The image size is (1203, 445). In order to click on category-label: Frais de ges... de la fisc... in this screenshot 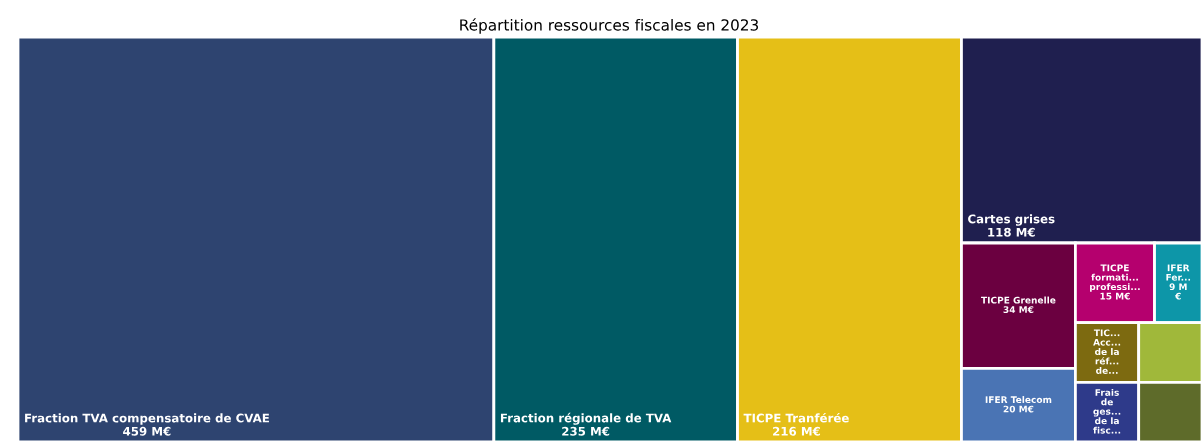, I will do `click(1107, 411)`.